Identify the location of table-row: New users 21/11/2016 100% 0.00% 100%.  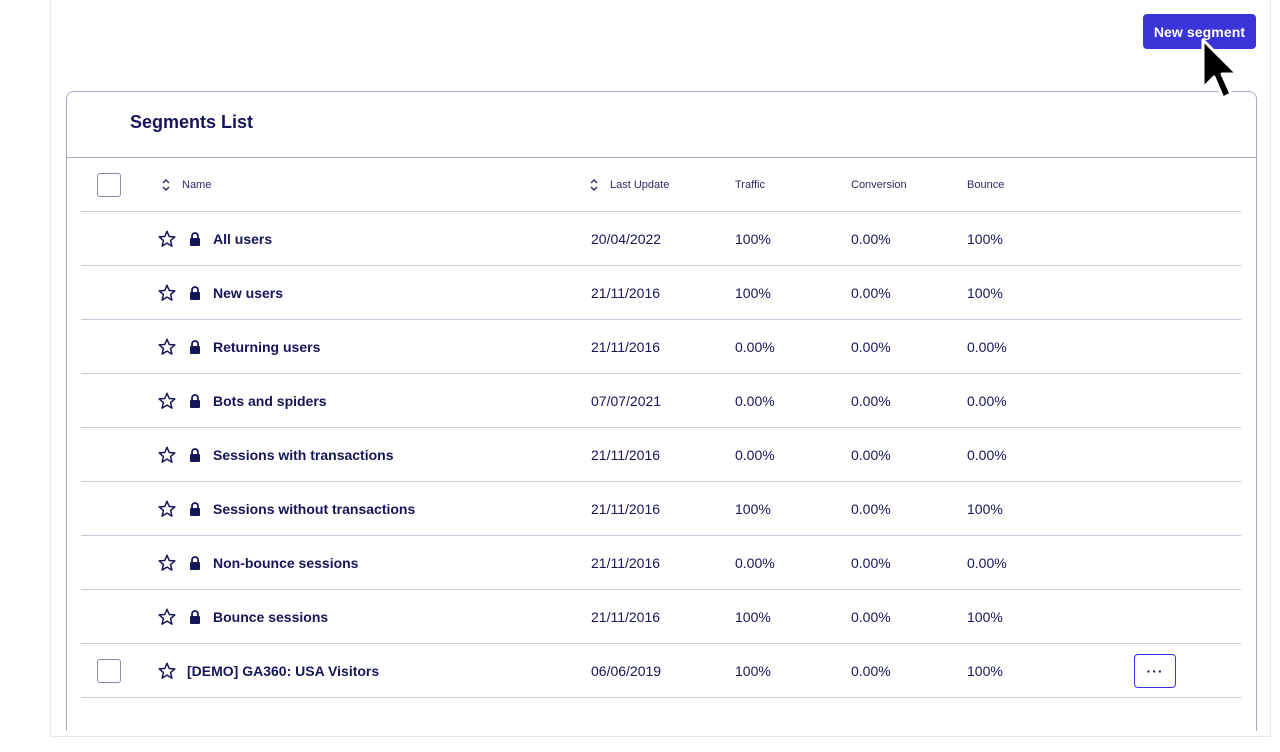
(661, 293).